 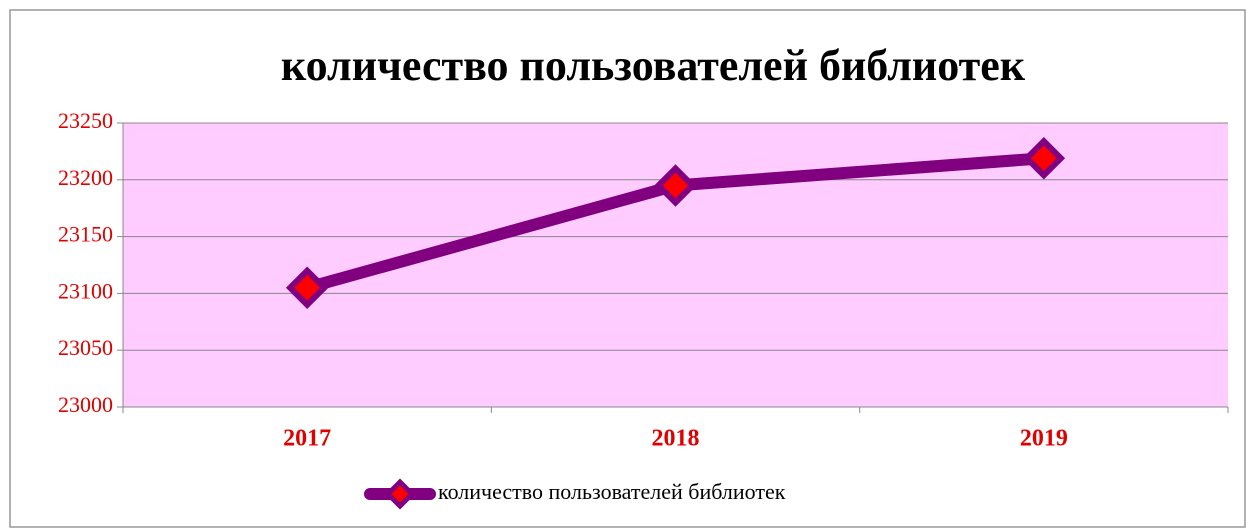 What do you see at coordinates (85, 177) in the screenshot?
I see `y-tick-label: 23200` at bounding box center [85, 177].